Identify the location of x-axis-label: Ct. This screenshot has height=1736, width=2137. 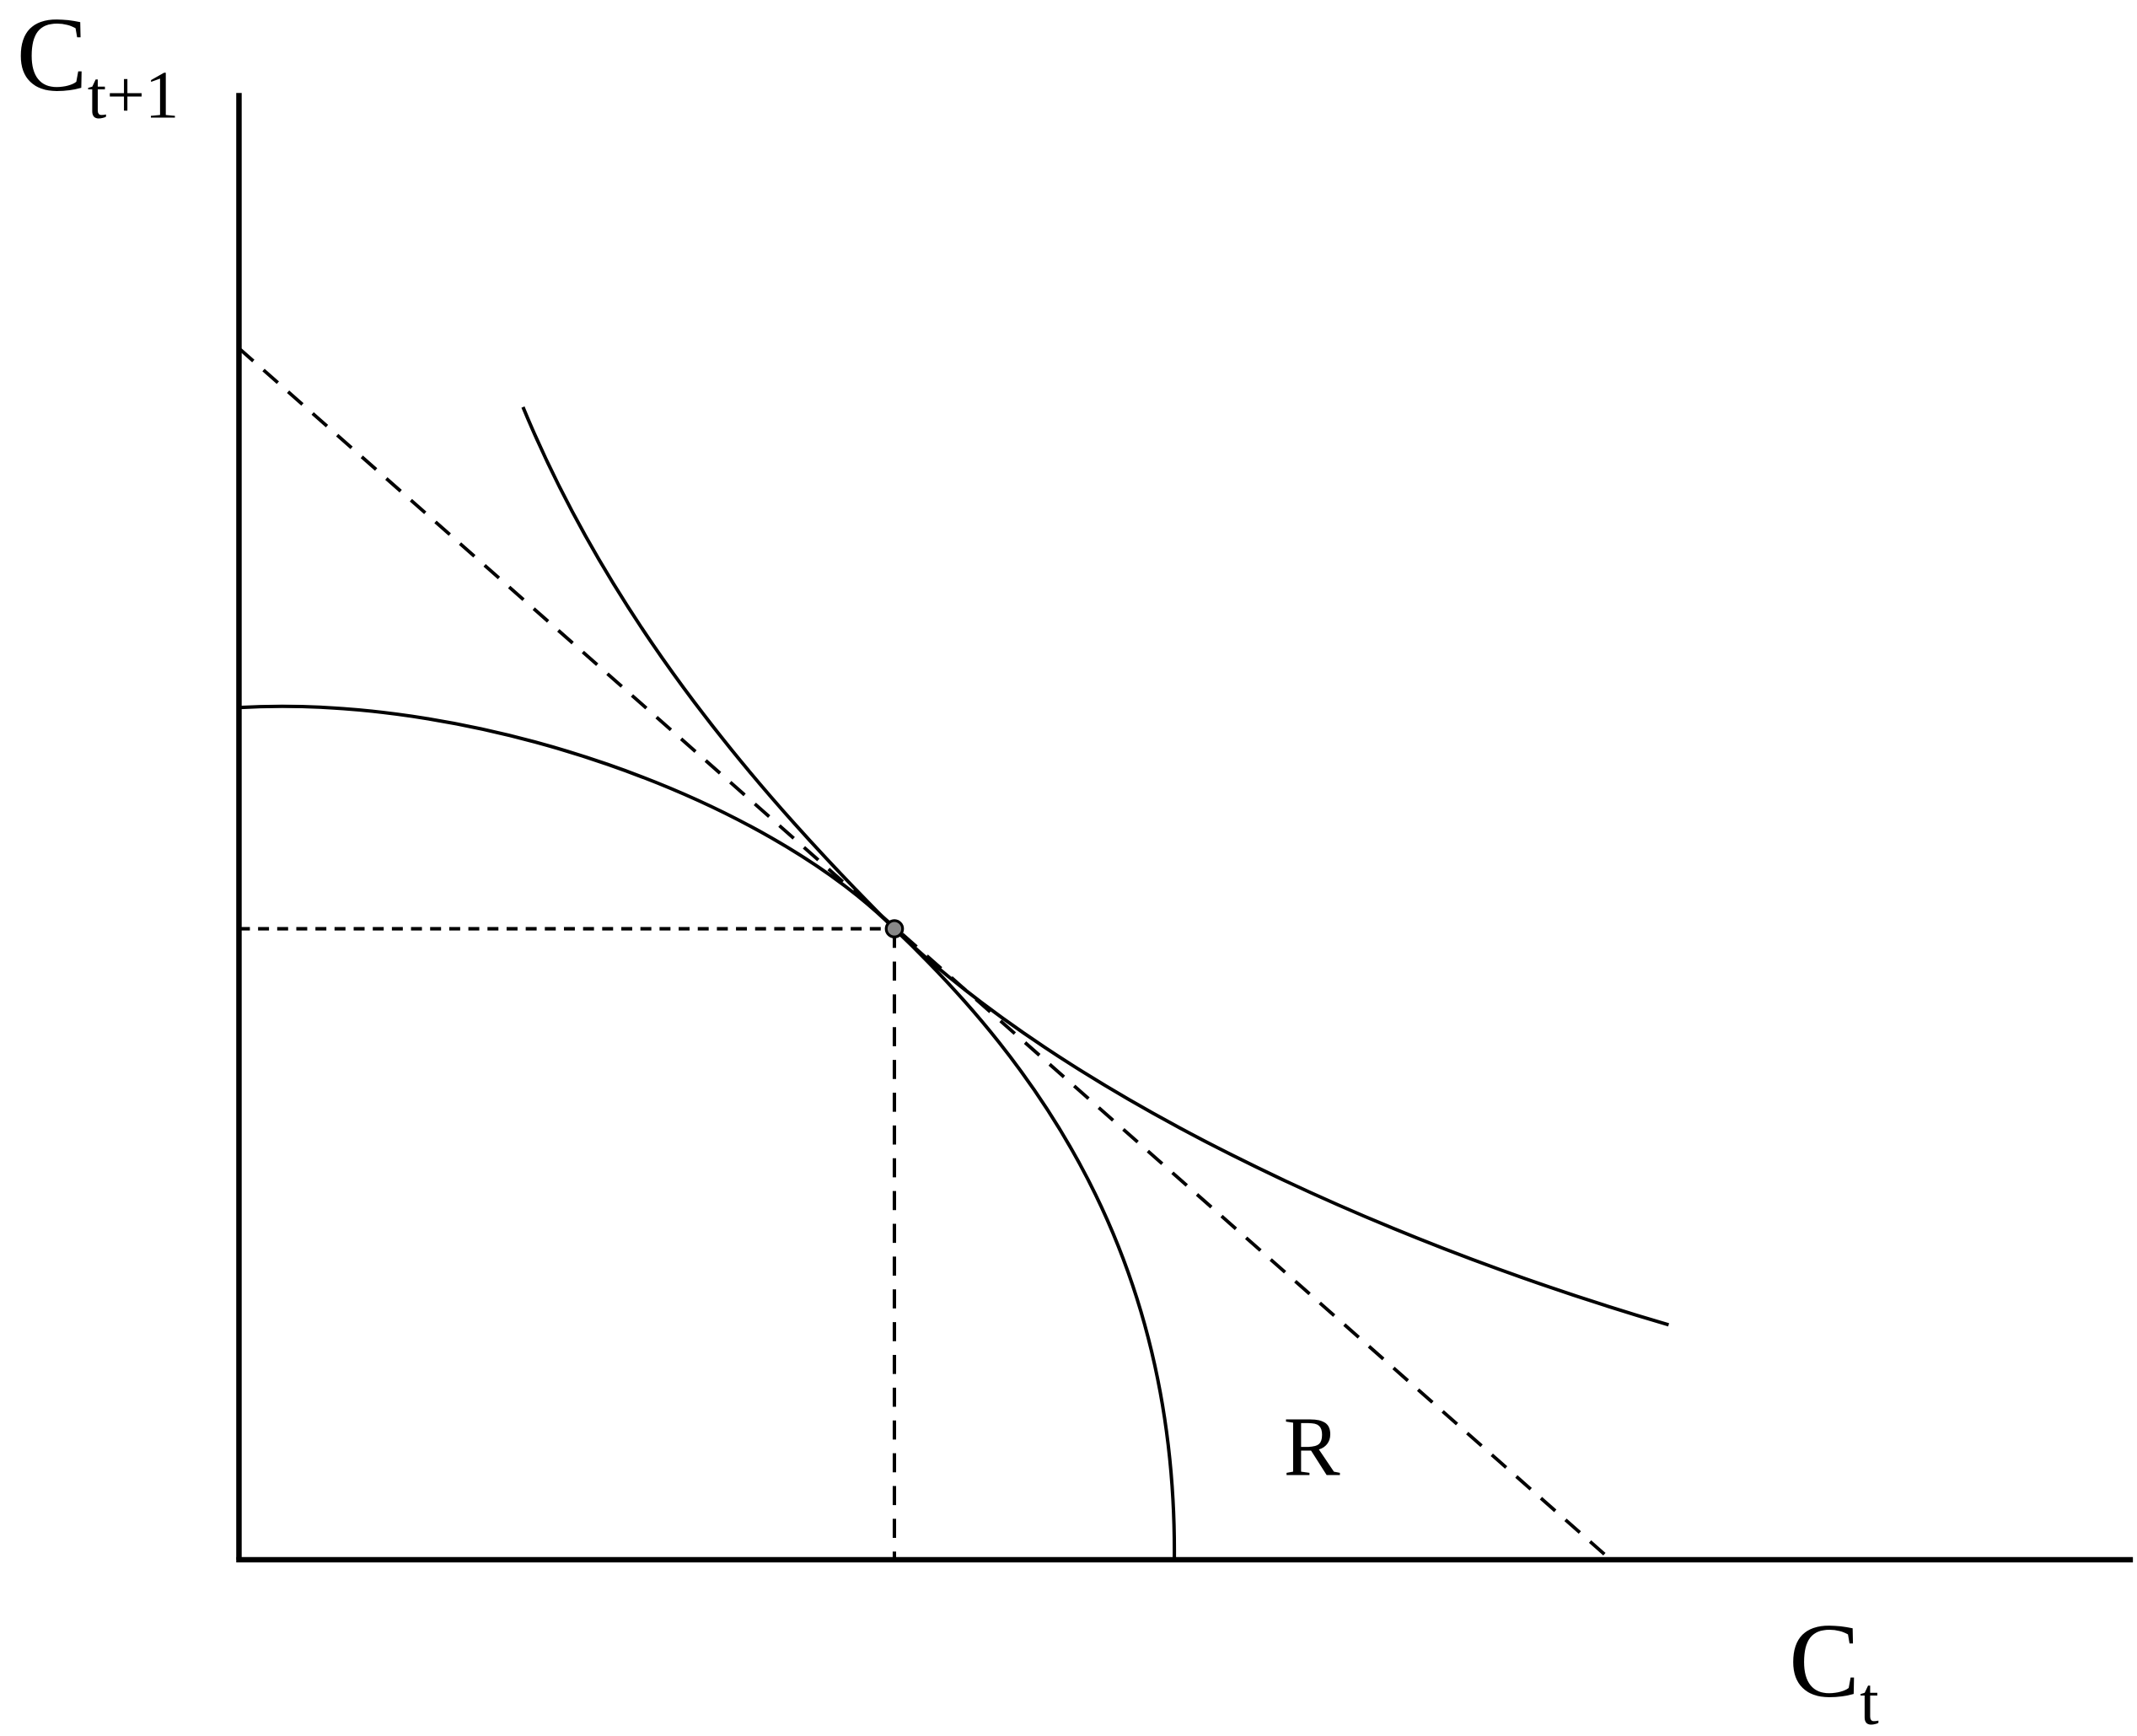
(1834, 1669).